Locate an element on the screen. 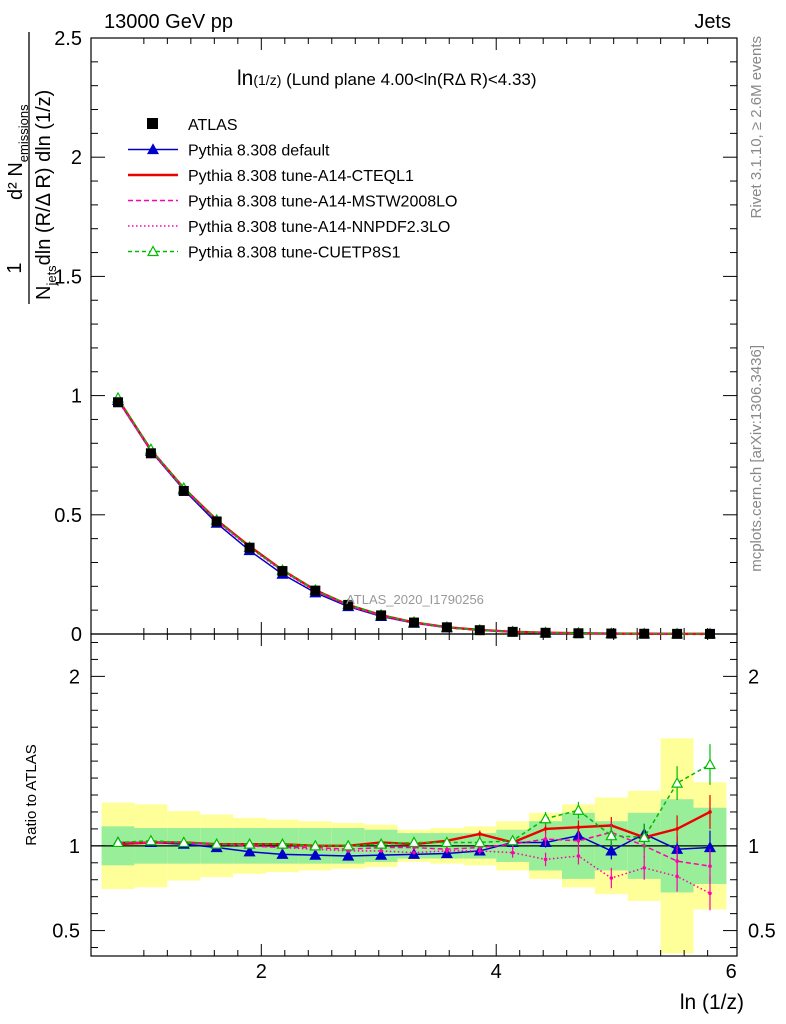  ylabel-emissions: emissions is located at coordinates (23, 133).